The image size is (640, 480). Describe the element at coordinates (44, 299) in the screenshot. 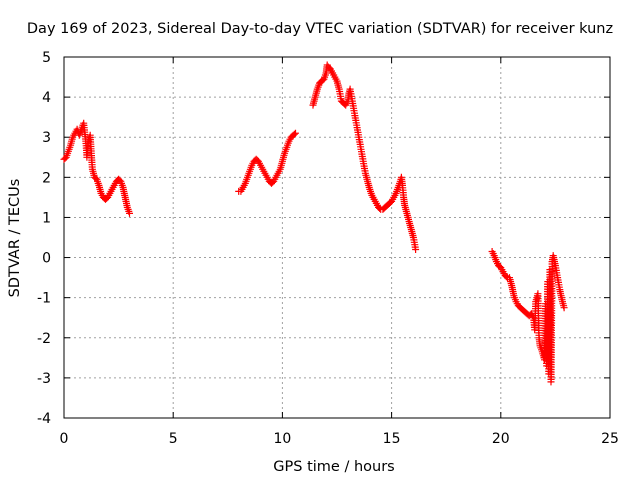

I see `y-tick-label: -1` at that location.